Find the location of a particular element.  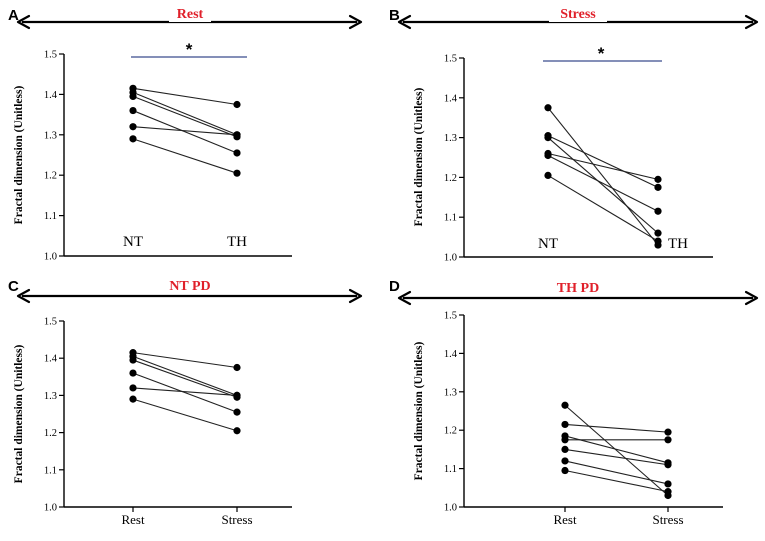

panel-b-arrow-right-head is located at coordinates (751, 22).